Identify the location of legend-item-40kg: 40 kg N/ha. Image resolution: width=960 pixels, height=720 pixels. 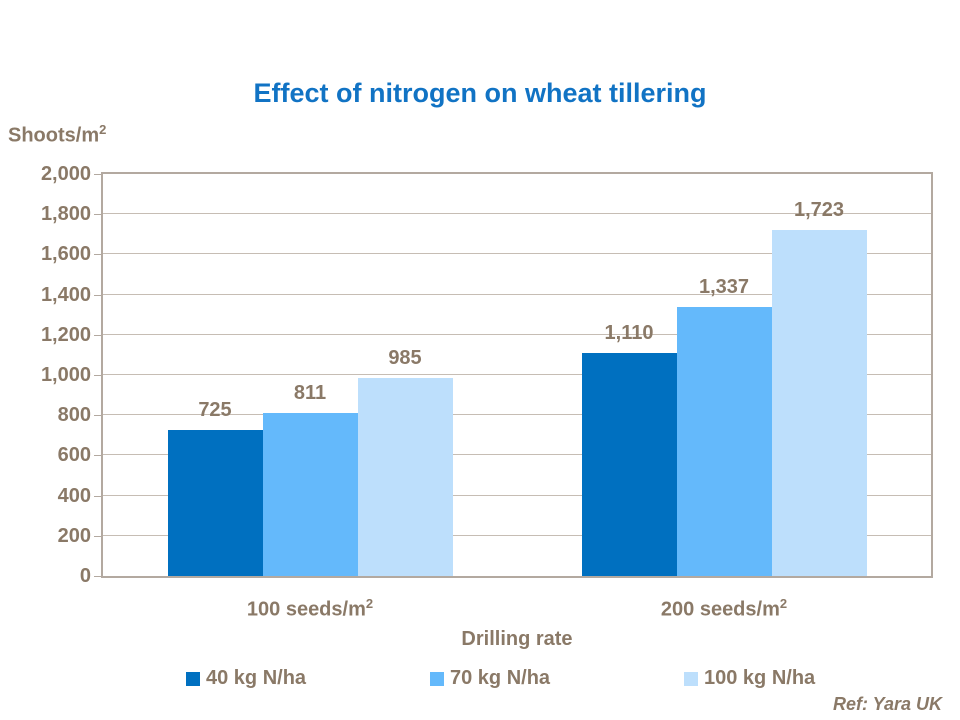
(246, 678).